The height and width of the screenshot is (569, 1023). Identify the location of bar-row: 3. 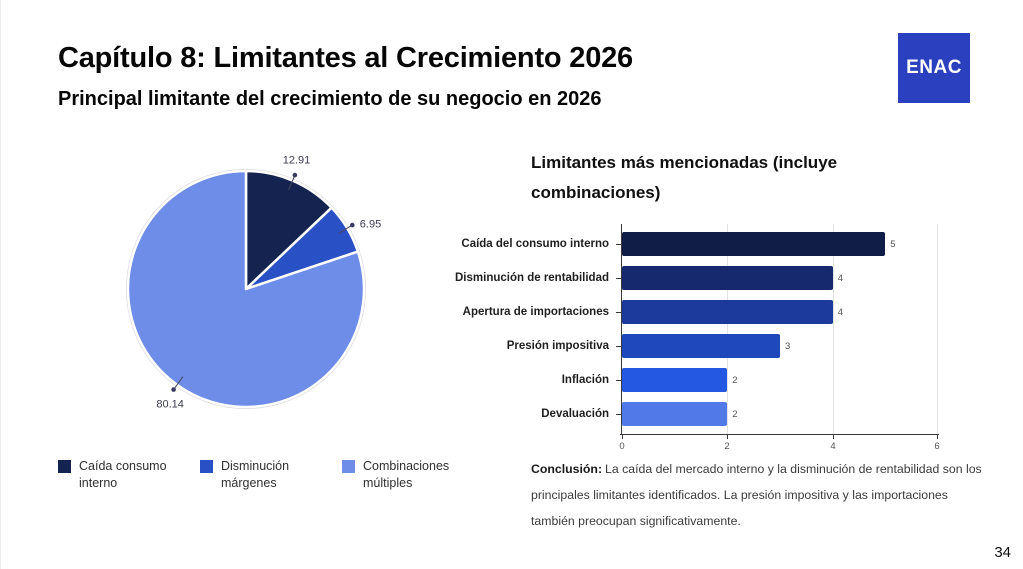
(777, 346).